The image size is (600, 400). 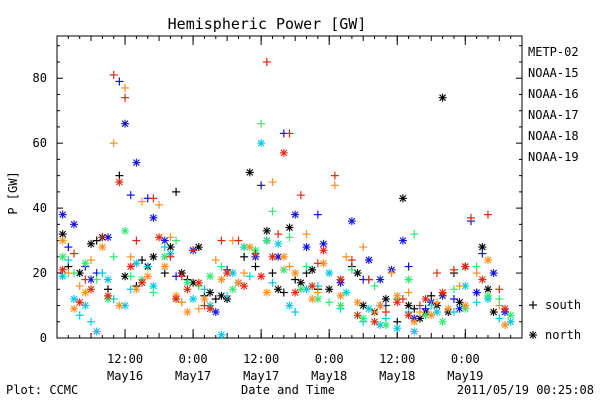 What do you see at coordinates (125, 376) in the screenshot?
I see `x-tick-date: May16` at bounding box center [125, 376].